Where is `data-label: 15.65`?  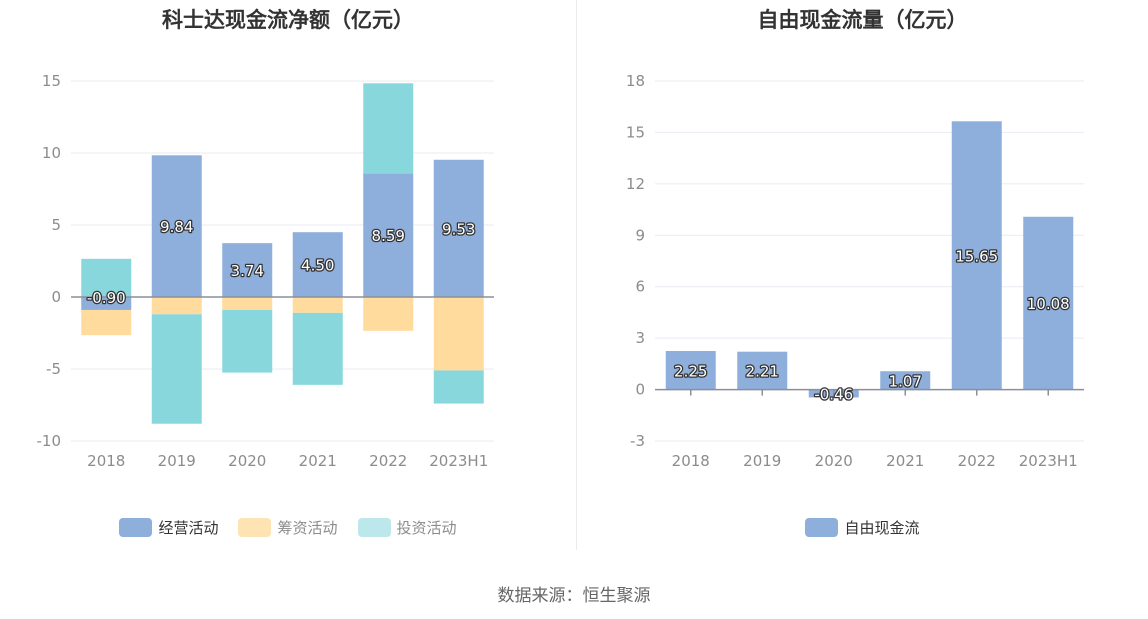 data-label: 15.65 is located at coordinates (976, 256).